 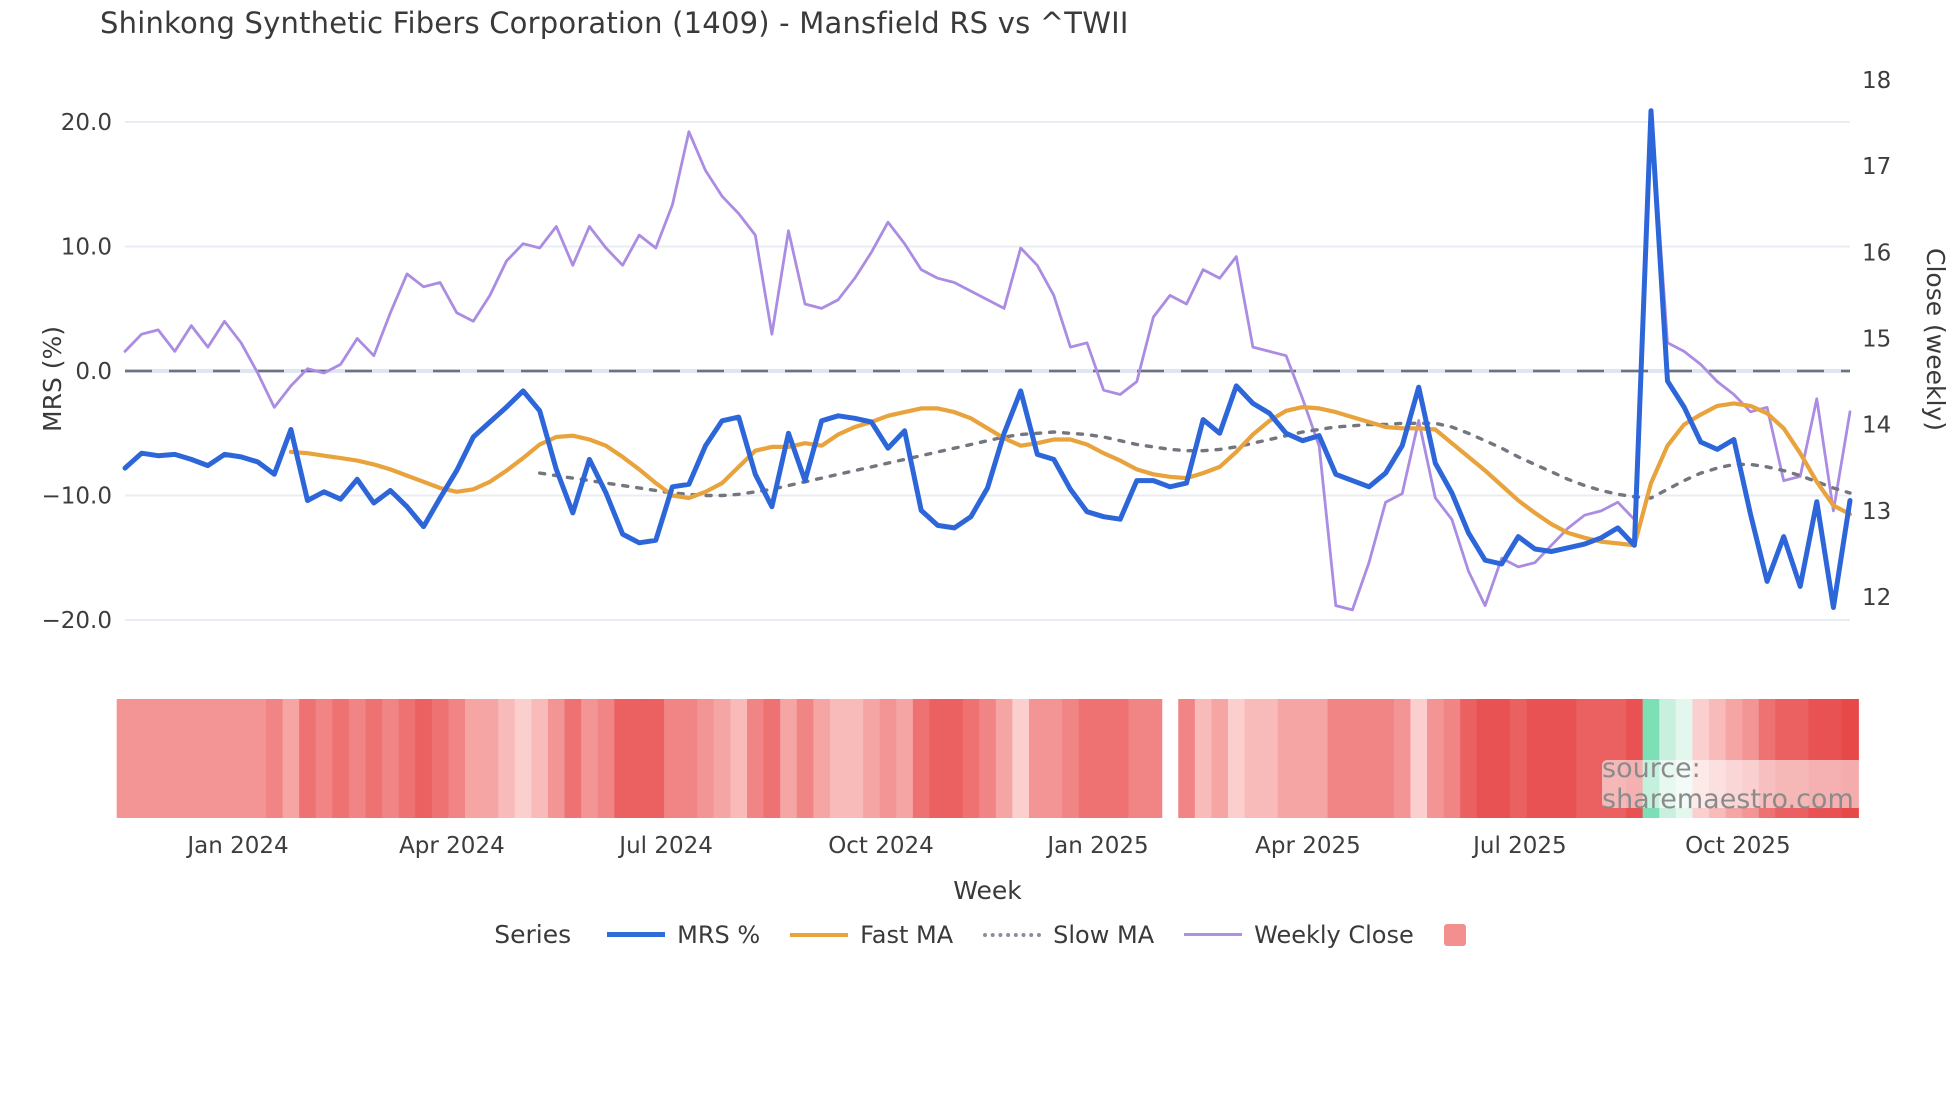 What do you see at coordinates (907, 934) in the screenshot?
I see `legend-item-label: Fast MA` at bounding box center [907, 934].